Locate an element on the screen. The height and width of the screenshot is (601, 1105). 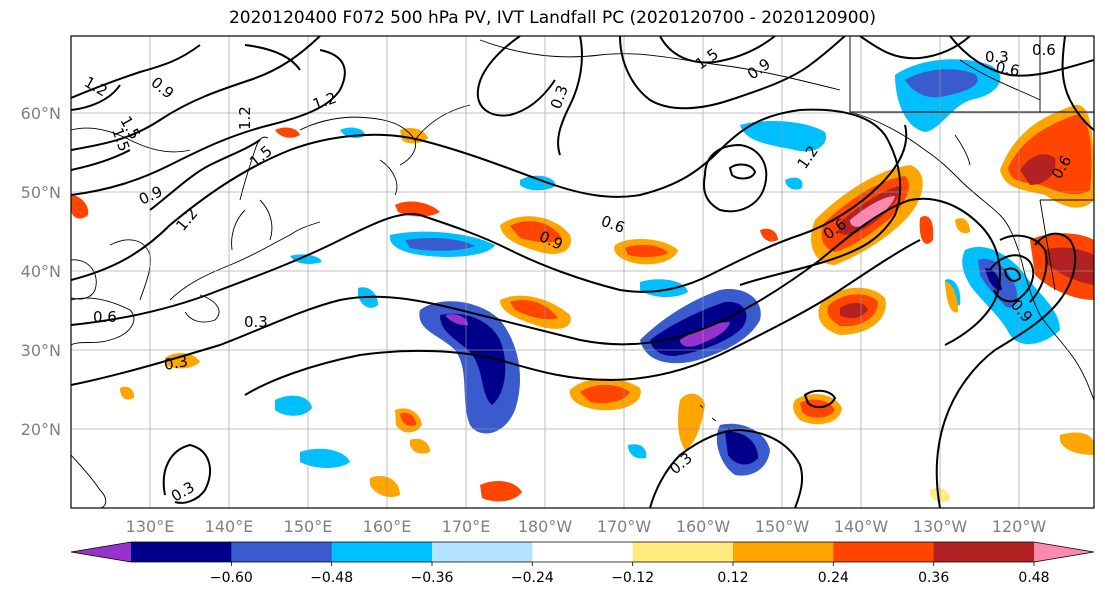
lon-label: 120°W is located at coordinates (1019, 526).